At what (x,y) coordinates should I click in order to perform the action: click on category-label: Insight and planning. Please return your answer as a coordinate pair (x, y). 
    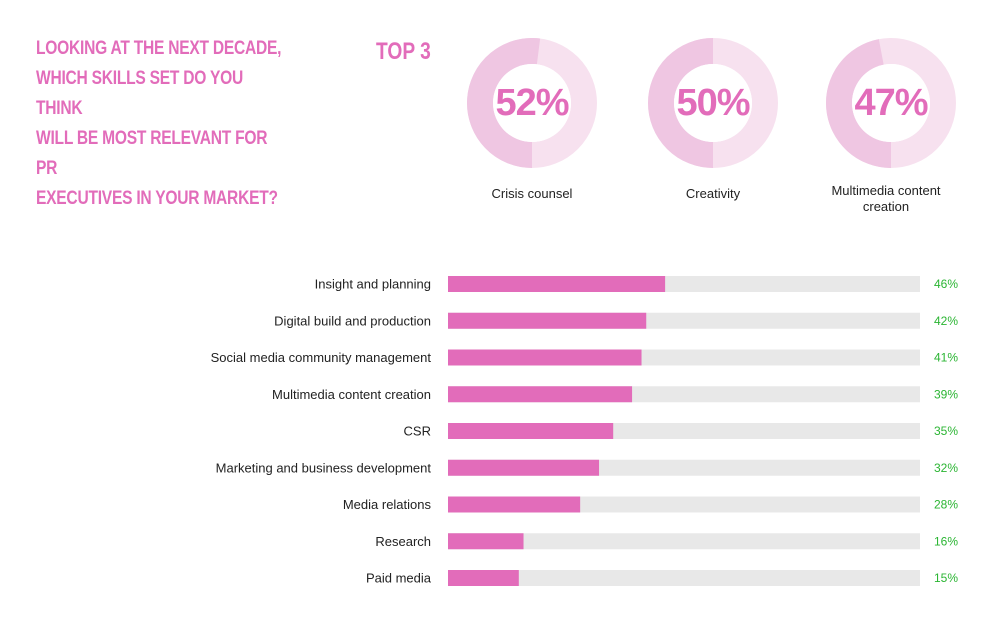
    Looking at the image, I should click on (373, 284).